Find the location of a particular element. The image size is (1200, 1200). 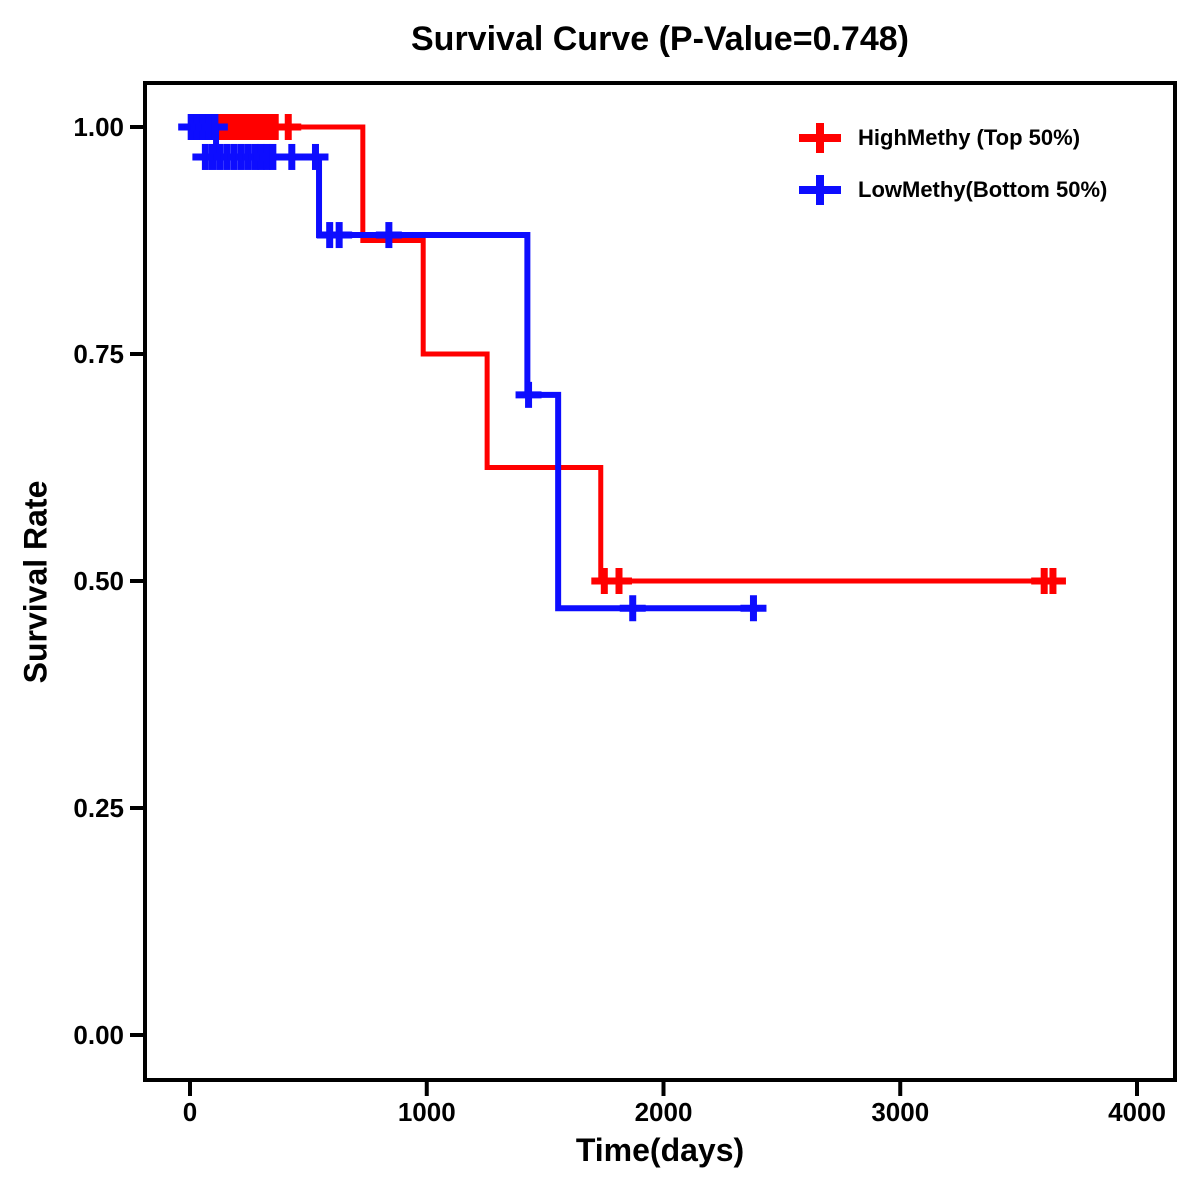

x-tick-label: 1000 is located at coordinates (426, 1112).